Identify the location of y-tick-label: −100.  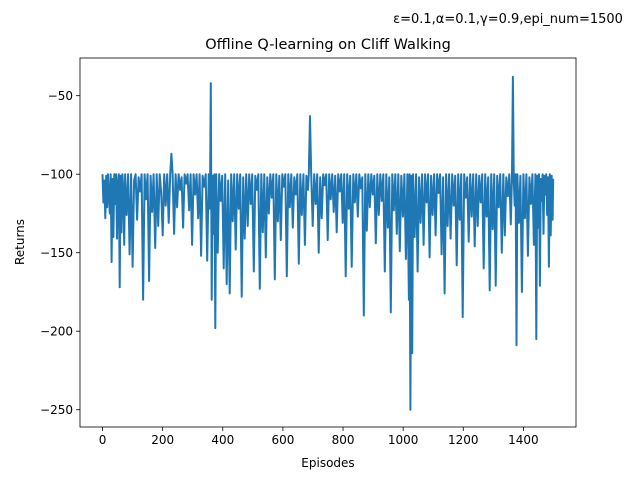
(56, 175).